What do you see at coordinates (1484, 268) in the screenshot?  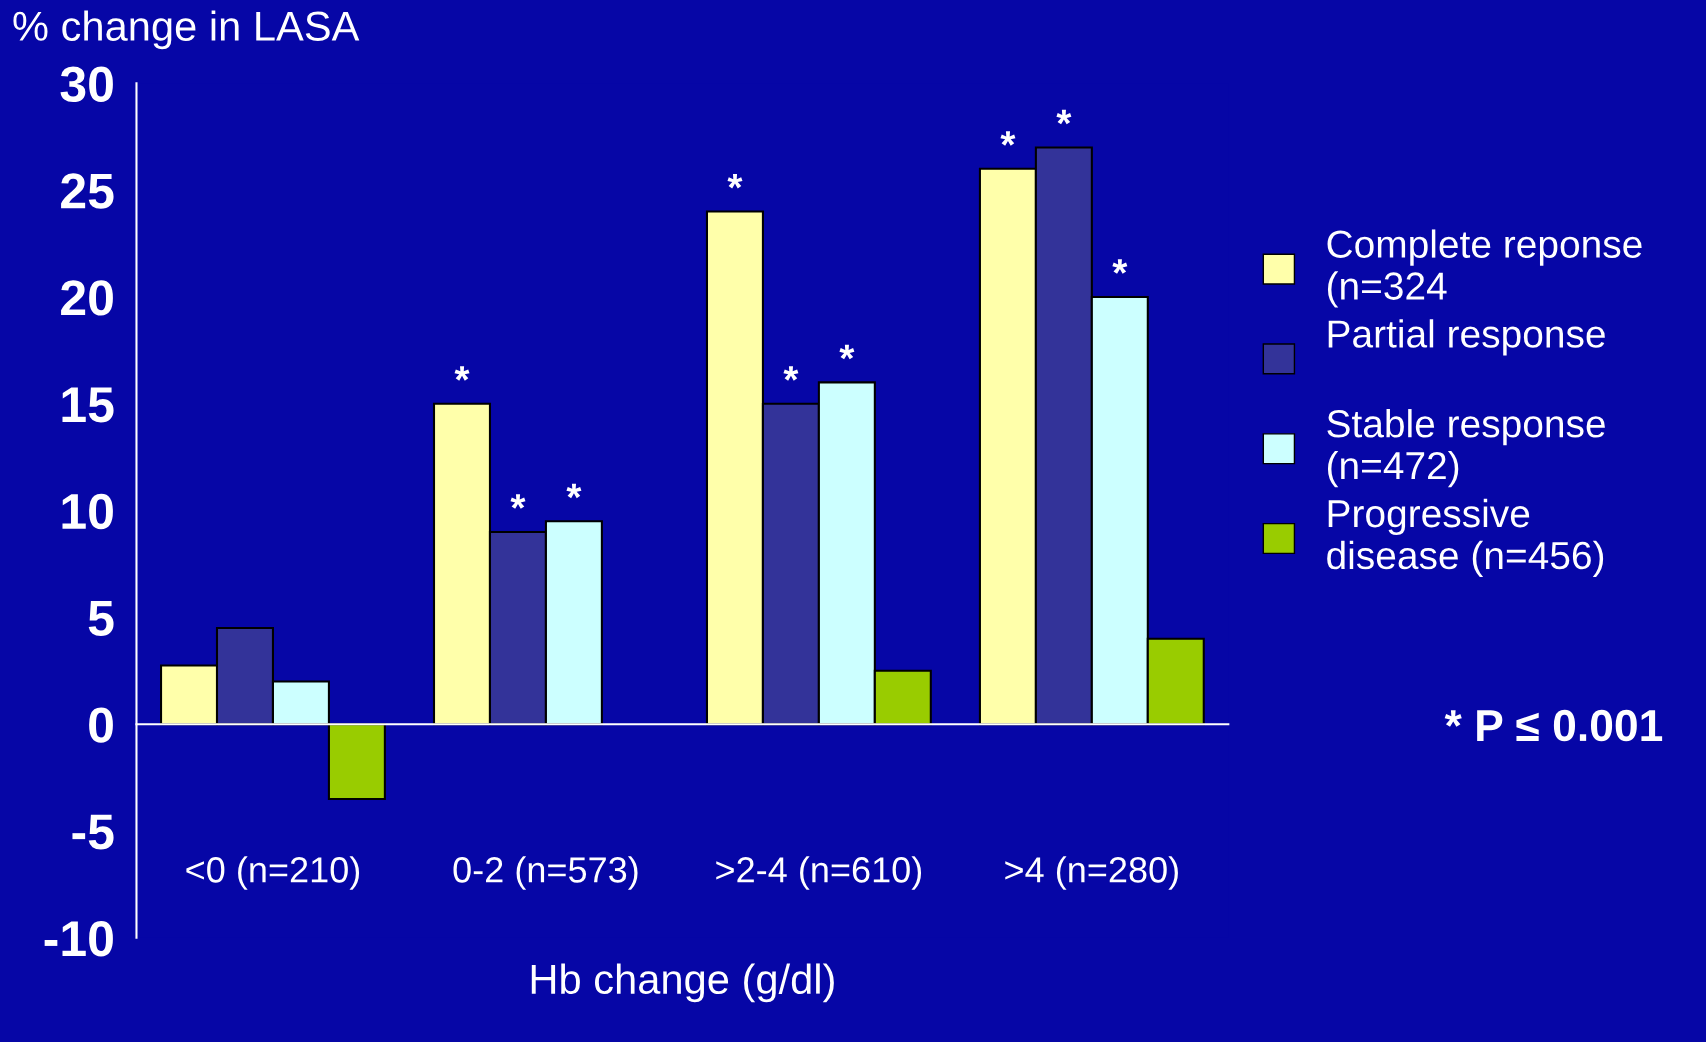 I see `legend-label: Complete reponse (n=324` at bounding box center [1484, 268].